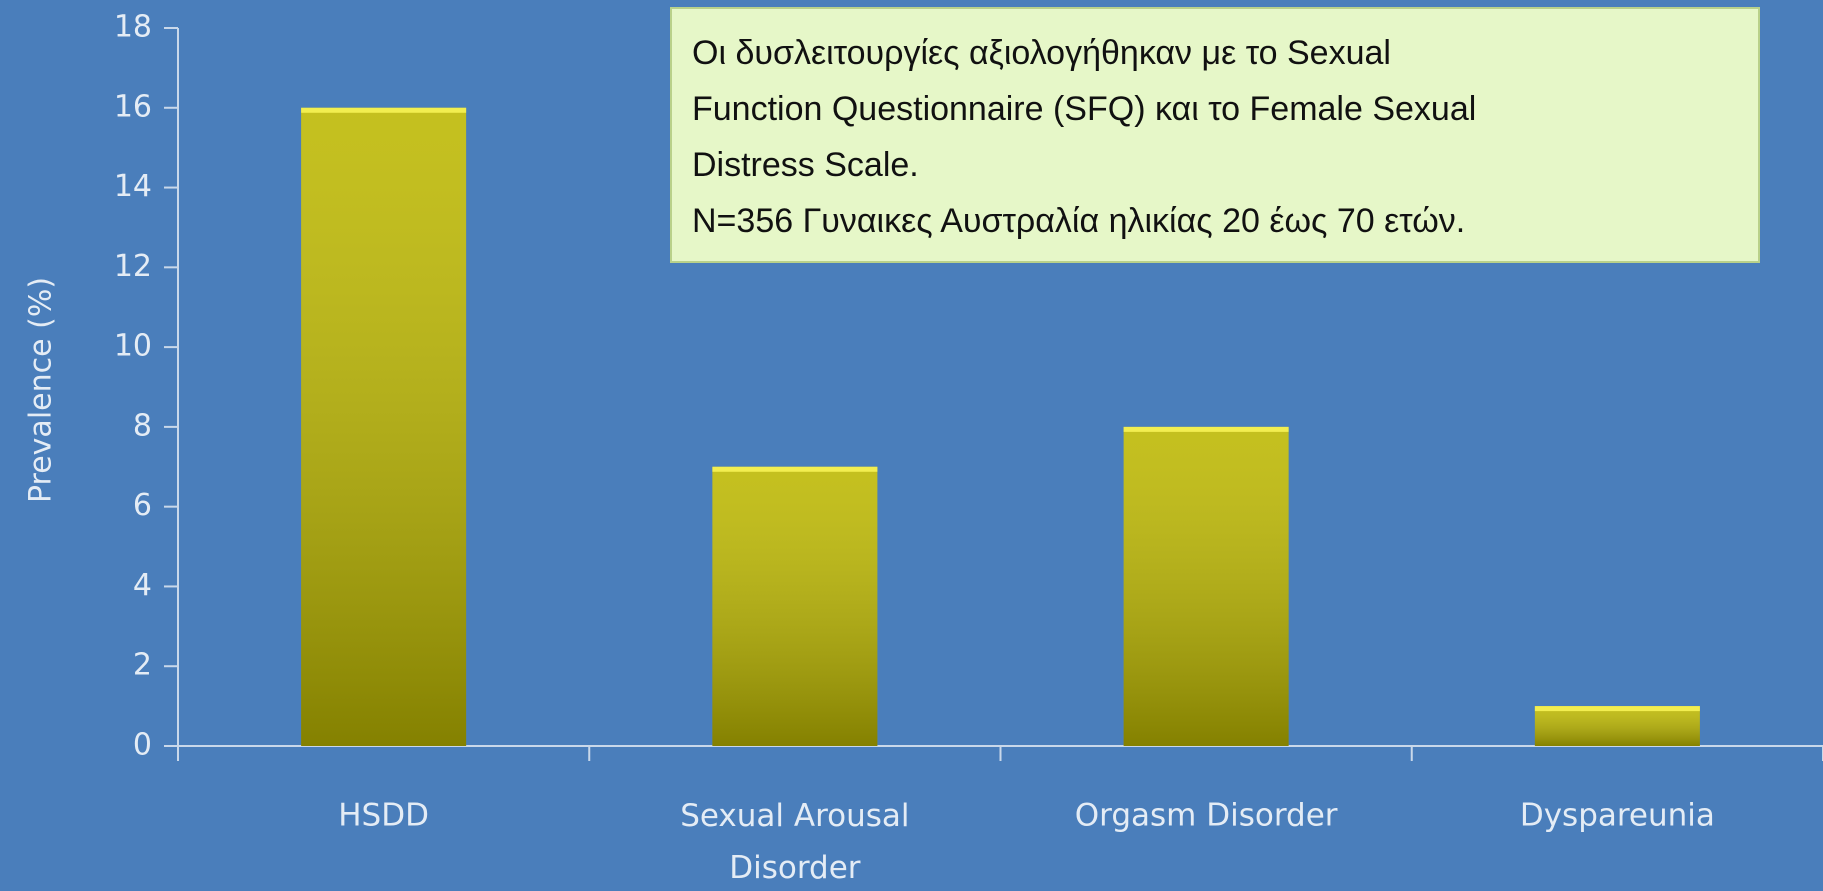  What do you see at coordinates (142, 425) in the screenshot?
I see `y-tick-label: 8` at bounding box center [142, 425].